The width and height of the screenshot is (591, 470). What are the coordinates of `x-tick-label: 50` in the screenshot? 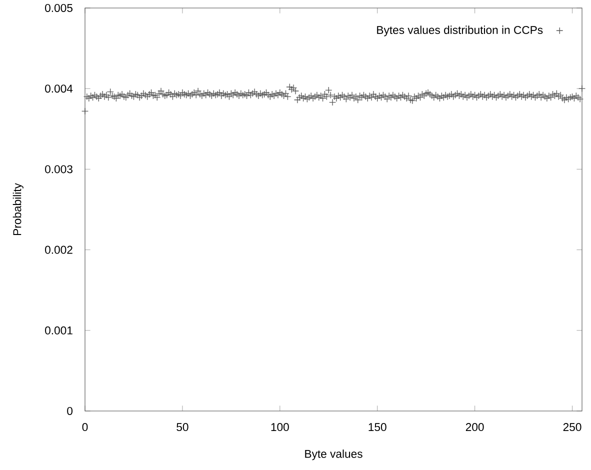 It's located at (182, 427).